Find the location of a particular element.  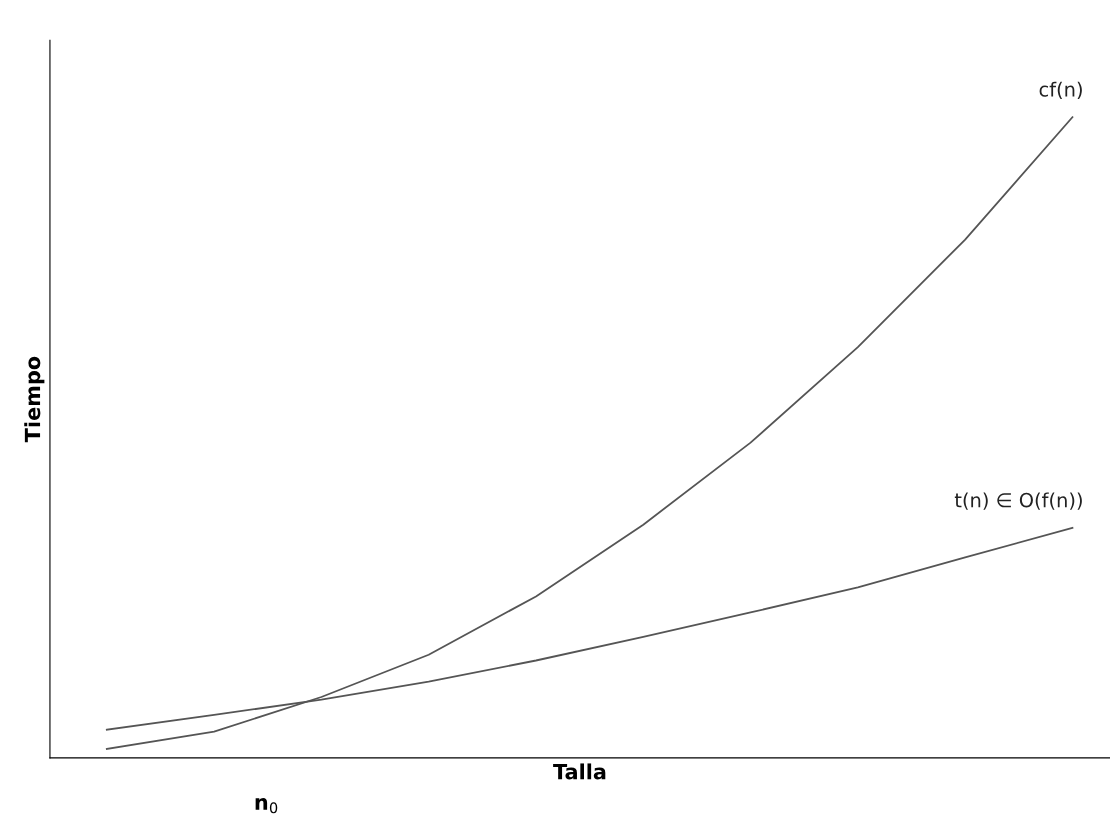

series-label: t(n) ∈ O(f(n)) is located at coordinates (1018, 501).